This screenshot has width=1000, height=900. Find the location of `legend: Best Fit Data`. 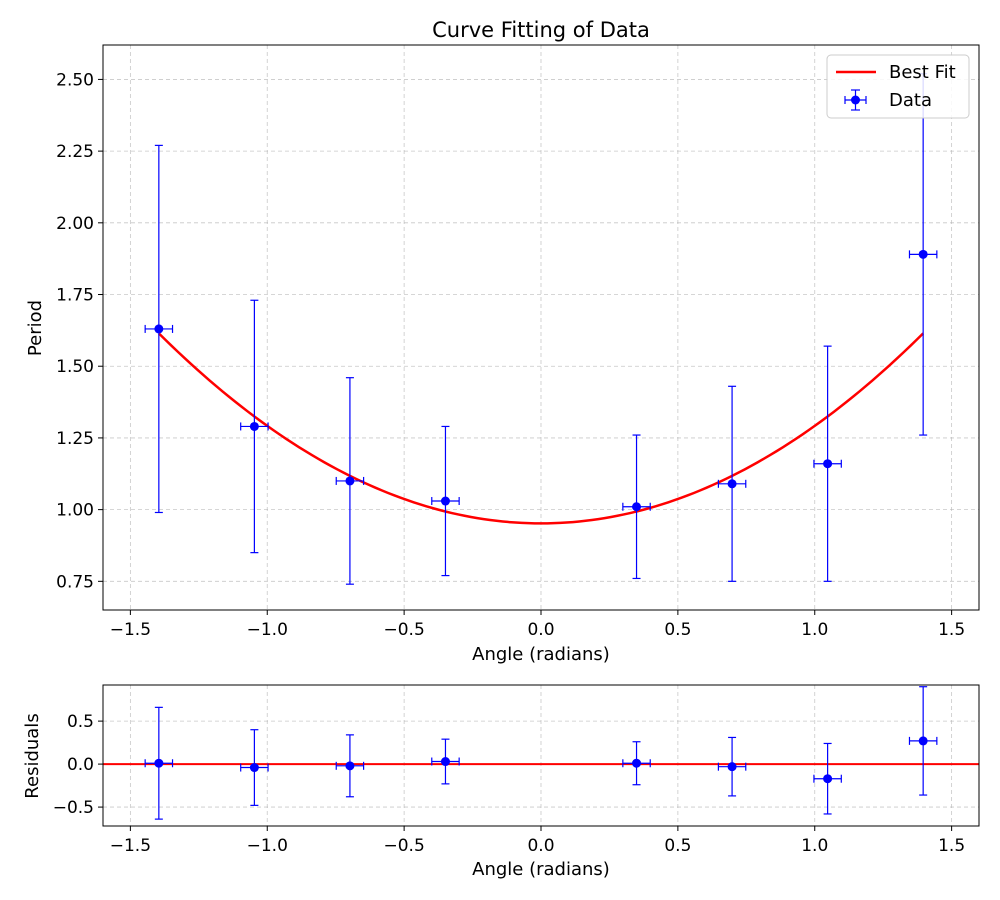

legend: Best Fit Data is located at coordinates (898, 86).